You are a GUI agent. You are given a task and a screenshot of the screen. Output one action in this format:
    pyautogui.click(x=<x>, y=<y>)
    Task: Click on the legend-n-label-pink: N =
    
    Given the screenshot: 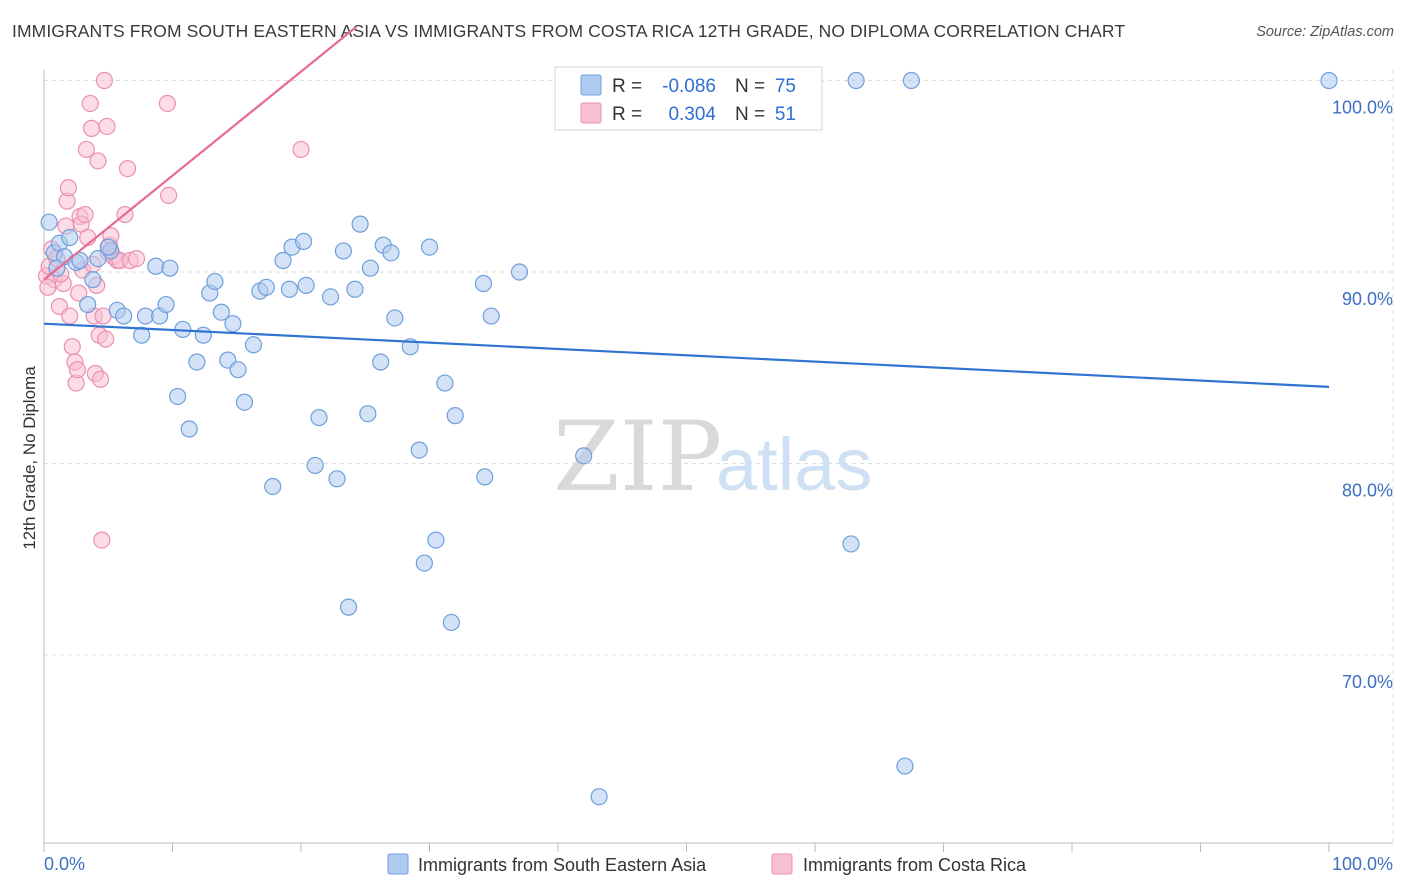 What is the action you would take?
    pyautogui.click(x=750, y=114)
    